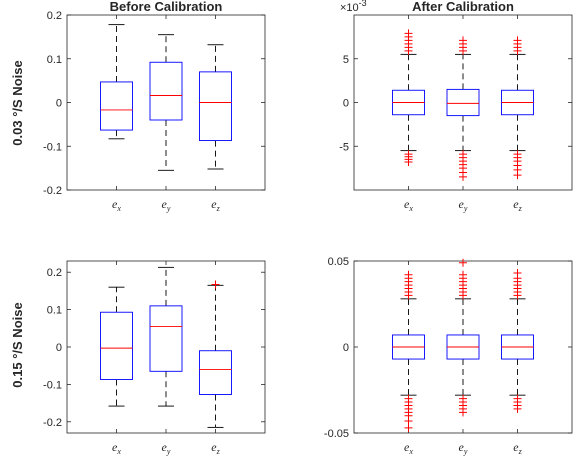  What do you see at coordinates (349, 8) in the screenshot?
I see `exponent-base: ×10` at bounding box center [349, 8].